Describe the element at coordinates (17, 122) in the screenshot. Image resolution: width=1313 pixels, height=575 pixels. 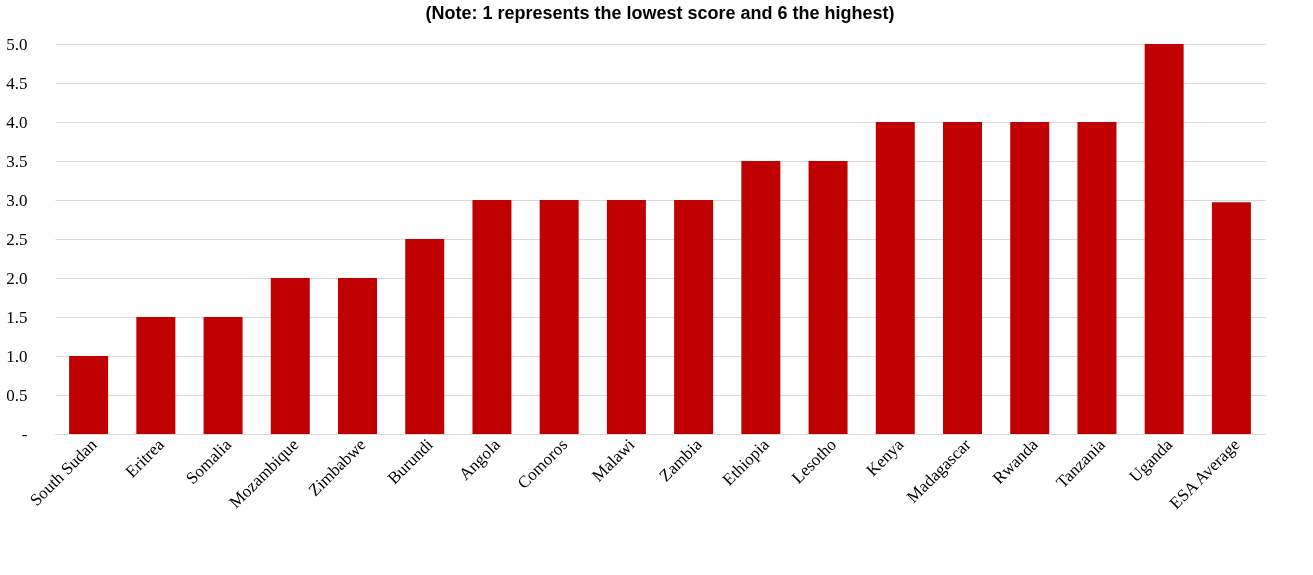
I see `y-tick-label: 4.0` at that location.